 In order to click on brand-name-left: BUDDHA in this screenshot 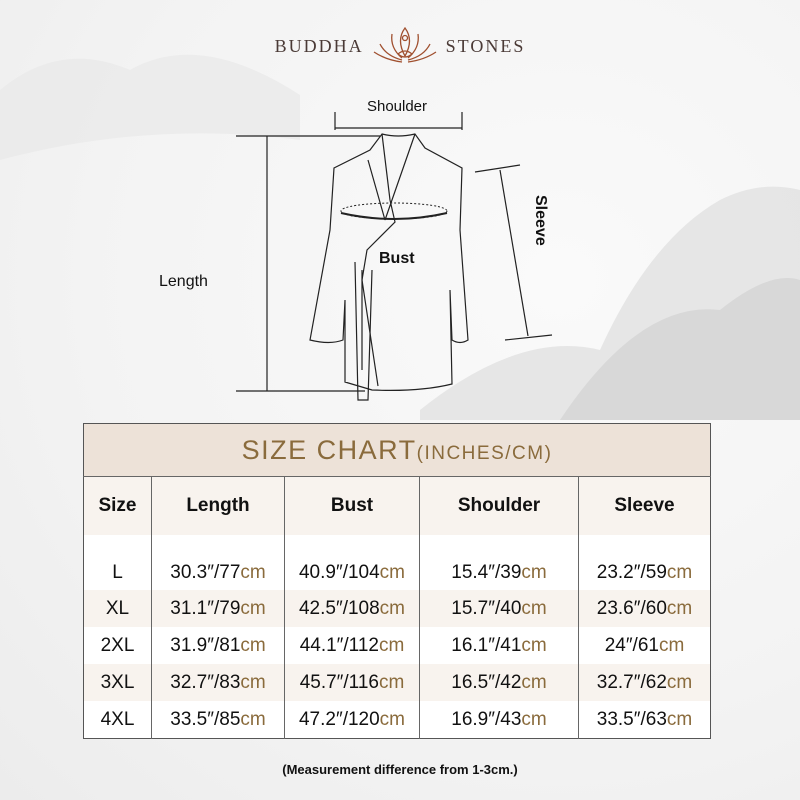, I will do `click(319, 45)`.